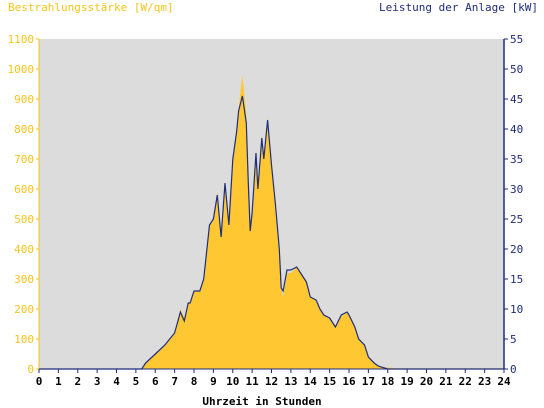 This screenshot has height=408, width=544. I want to click on right-tick-label: 10, so click(516, 309).